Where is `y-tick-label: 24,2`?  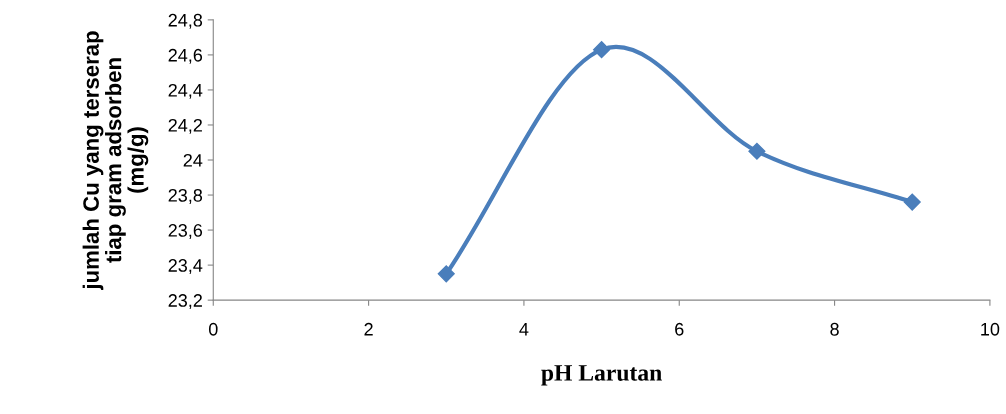
y-tick-label: 24,2 is located at coordinates (185, 126).